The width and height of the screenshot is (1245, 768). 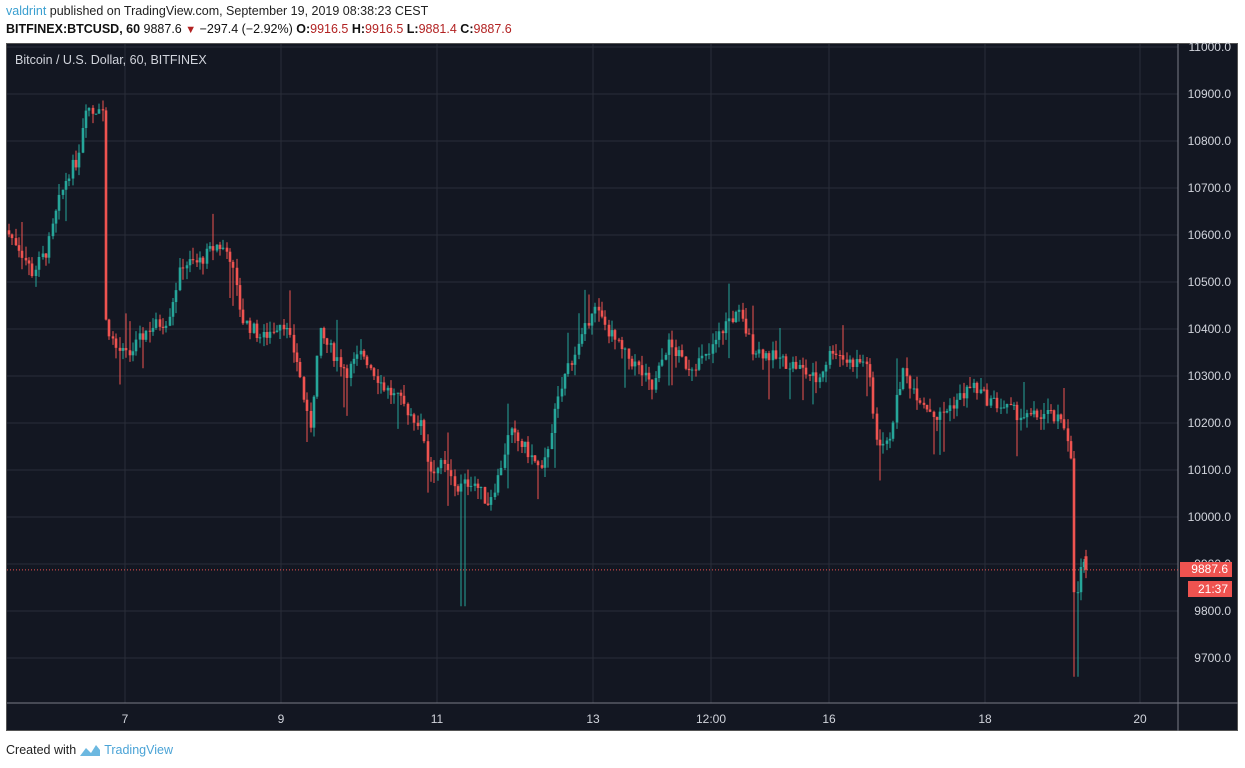 I want to click on time-tick-label: 12:00, so click(x=711, y=719).